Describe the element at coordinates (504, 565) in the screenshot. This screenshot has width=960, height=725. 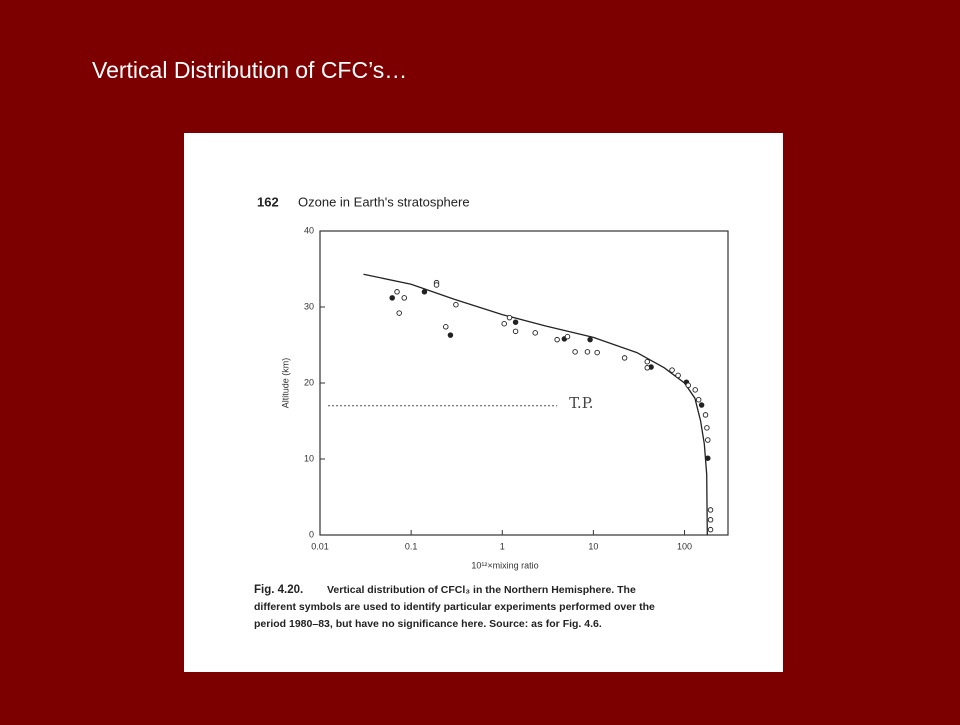
I see `x-axis-label: 10¹²×mixing ratio` at that location.